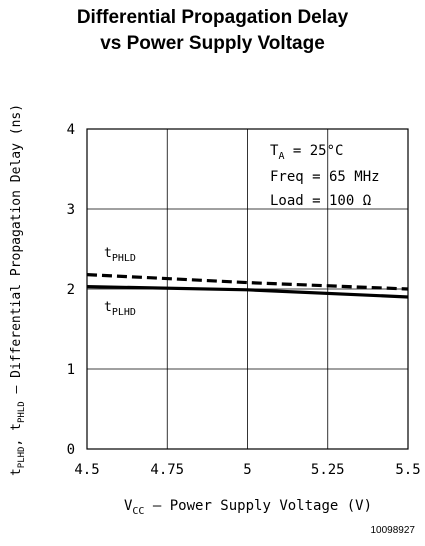  Describe the element at coordinates (212, 43) in the screenshot. I see `chart-title-line-2: vs Power Supply Voltage` at that location.